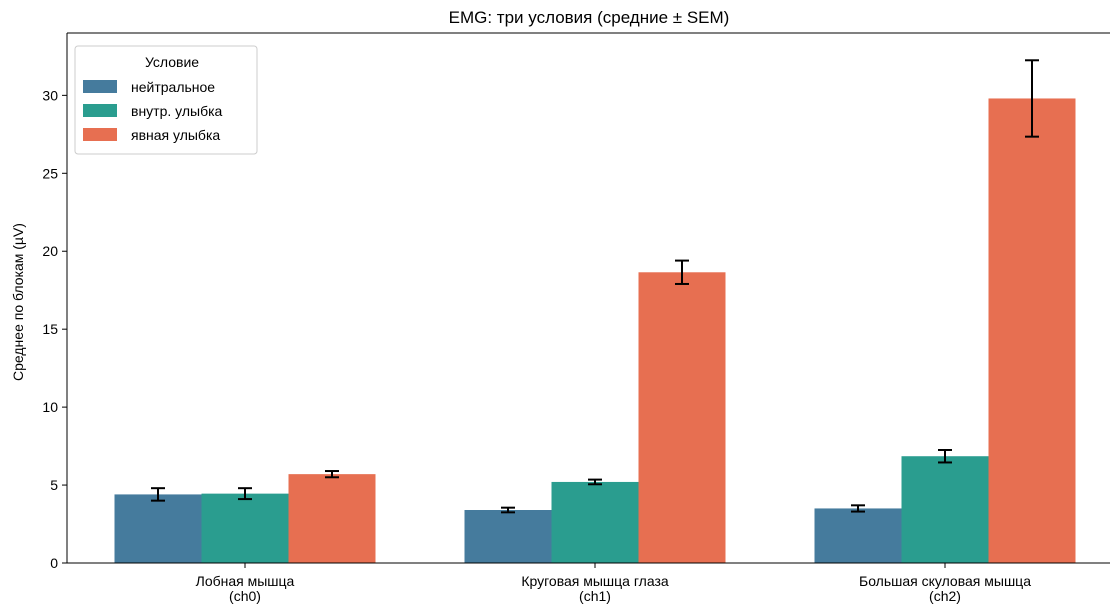 The height and width of the screenshot is (615, 1110). What do you see at coordinates (175, 135) in the screenshot?
I see `legend-label-3: явная улыбка` at bounding box center [175, 135].